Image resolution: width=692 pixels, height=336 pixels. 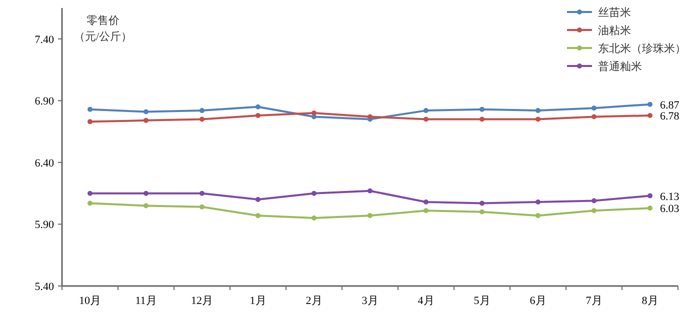 I want to click on x-tick-label: 4月, so click(x=426, y=301).